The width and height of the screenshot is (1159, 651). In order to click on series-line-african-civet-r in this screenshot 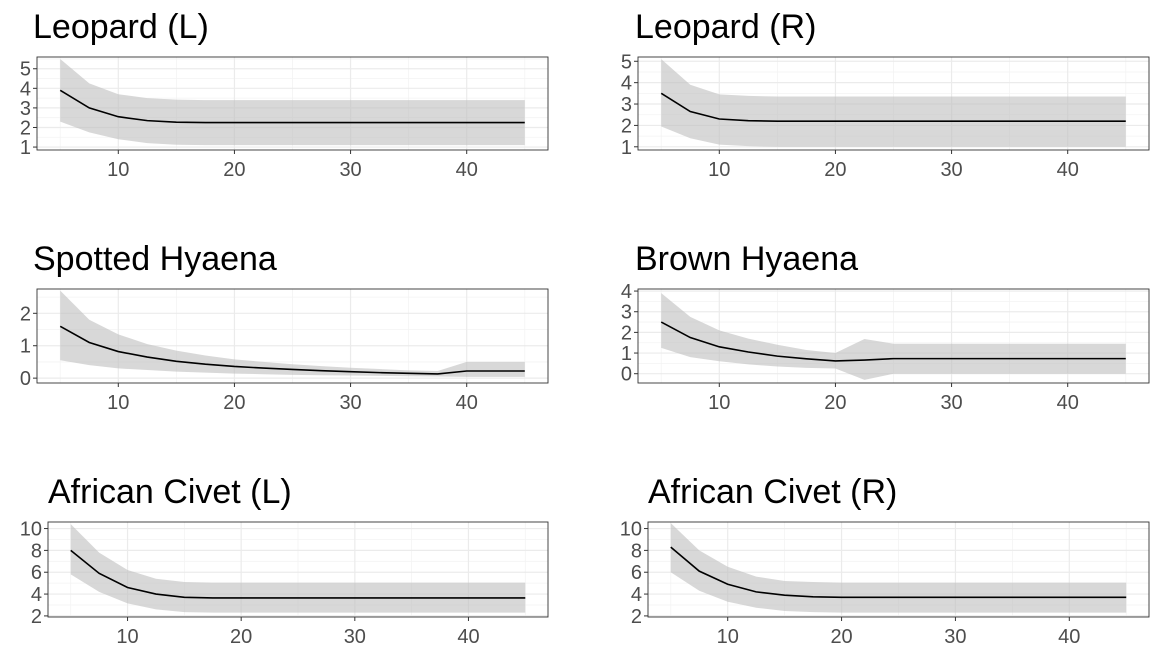, I will do `click(898, 572)`.